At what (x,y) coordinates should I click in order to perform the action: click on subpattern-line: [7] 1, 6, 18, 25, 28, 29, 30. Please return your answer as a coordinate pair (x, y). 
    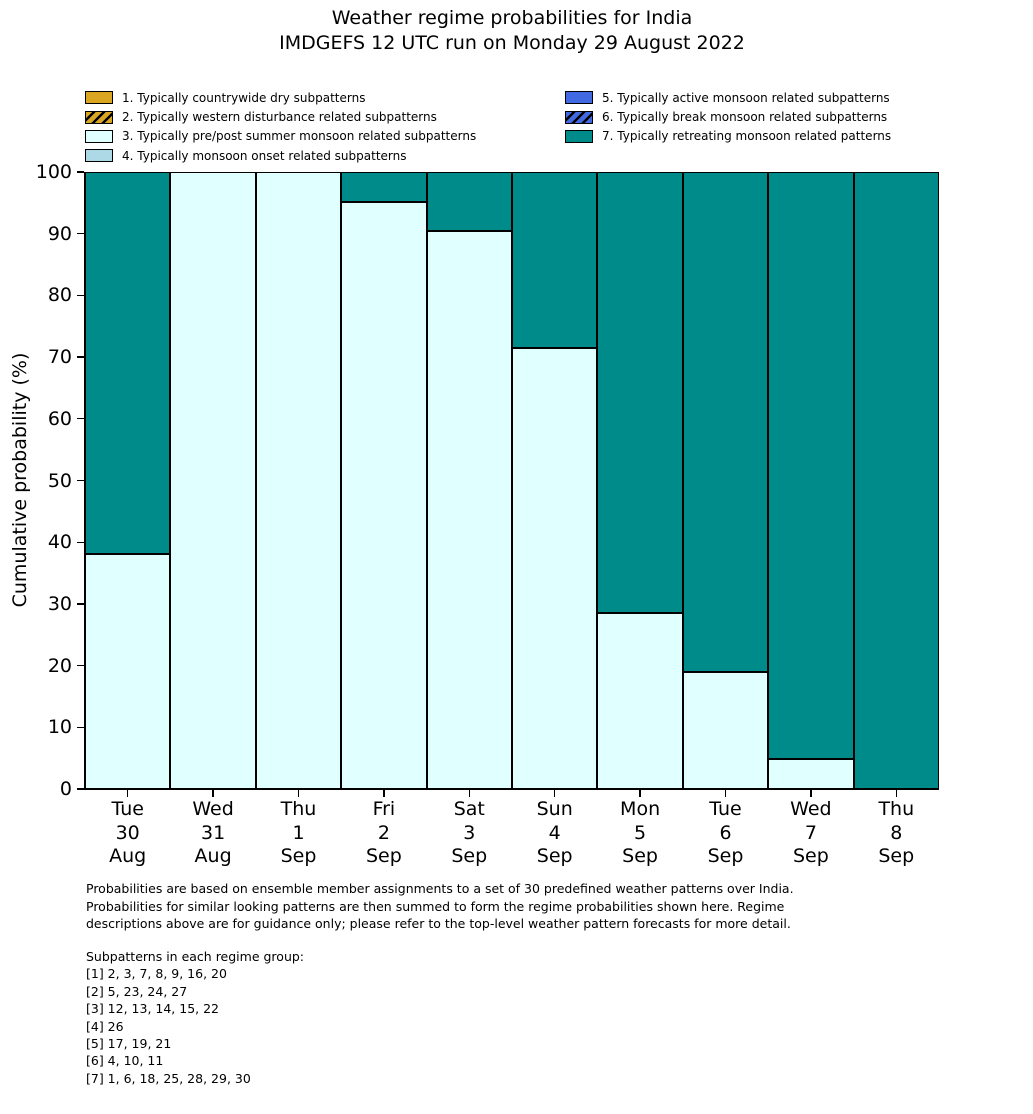
    Looking at the image, I should click on (168, 1078).